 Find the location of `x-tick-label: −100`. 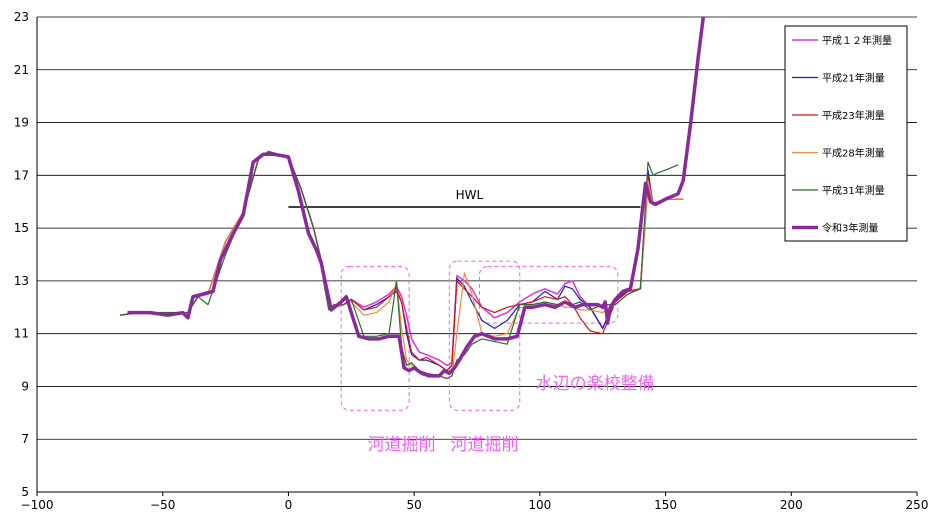

x-tick-label: −100 is located at coordinates (37, 505).